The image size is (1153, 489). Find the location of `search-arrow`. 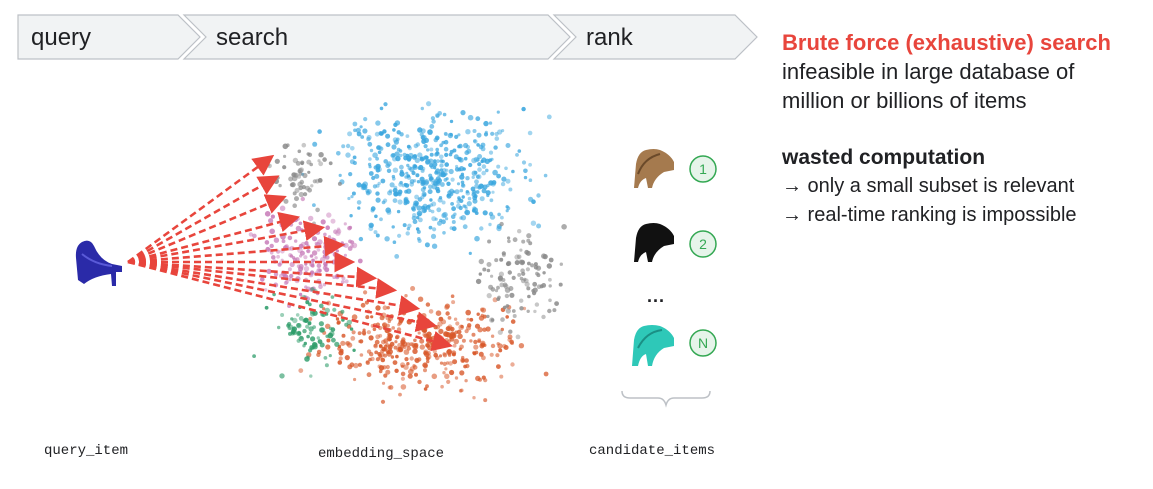

search-arrow is located at coordinates (252, 274).